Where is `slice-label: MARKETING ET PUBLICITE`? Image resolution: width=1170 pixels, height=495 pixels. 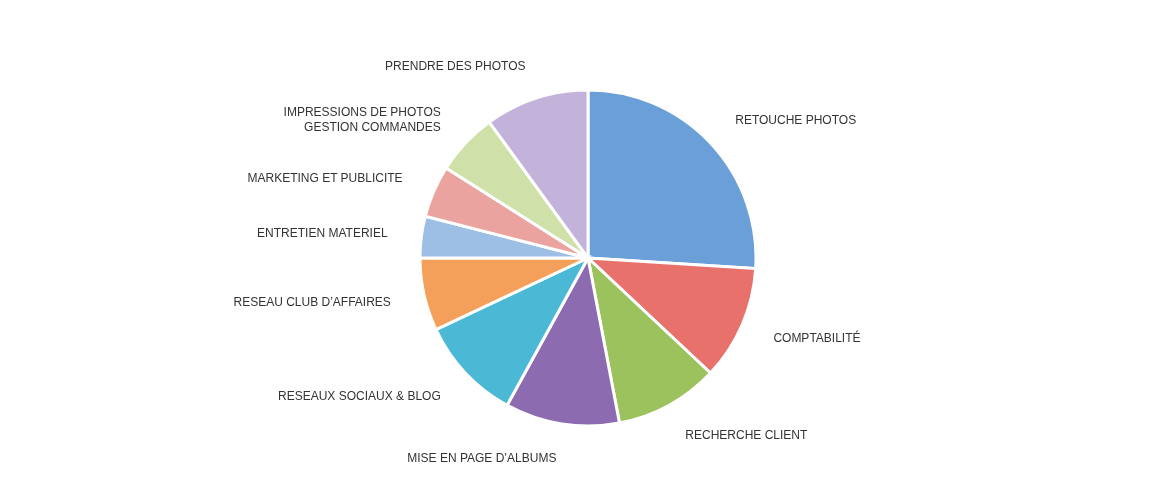
slice-label: MARKETING ET PUBLICITE is located at coordinates (325, 177).